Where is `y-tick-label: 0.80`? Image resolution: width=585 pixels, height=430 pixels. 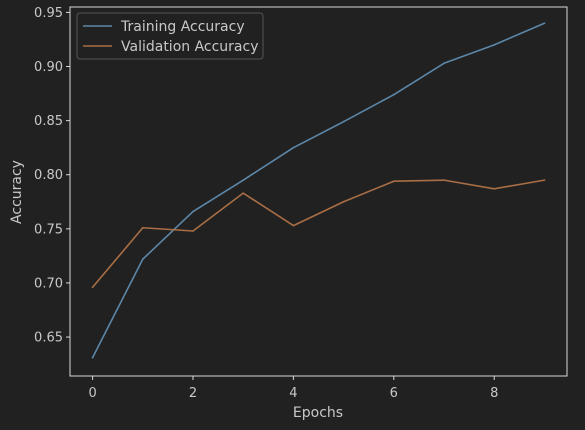
y-tick-label: 0.80 is located at coordinates (48, 175).